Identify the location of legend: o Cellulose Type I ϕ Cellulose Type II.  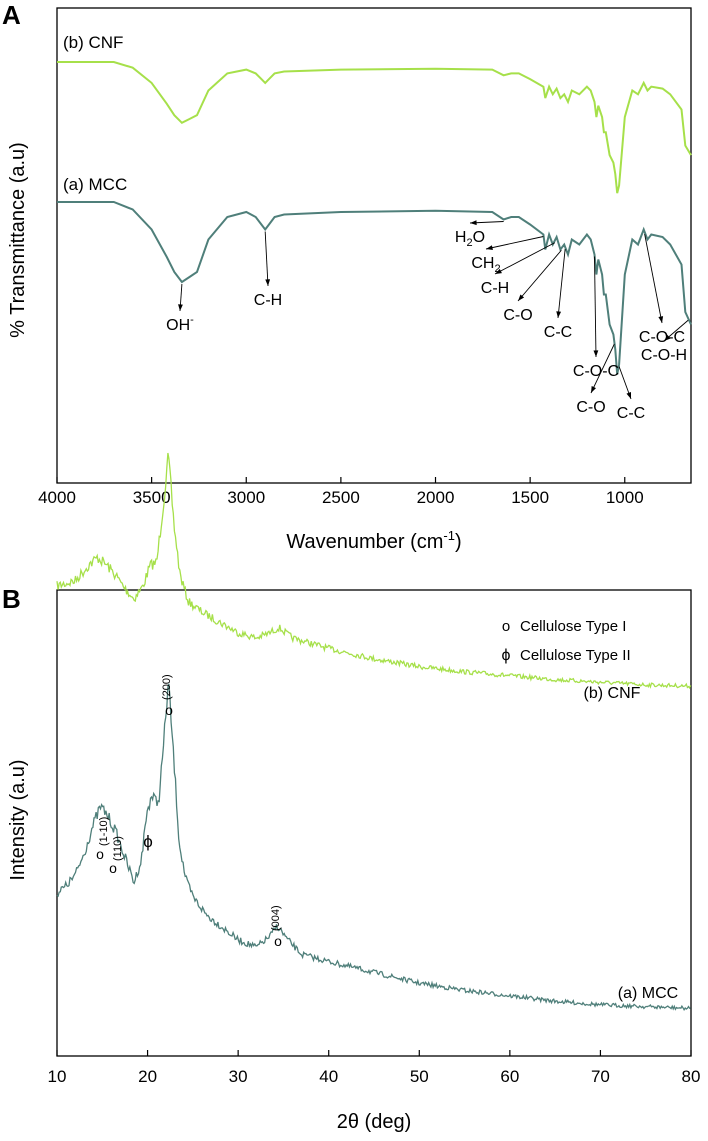
(566, 641).